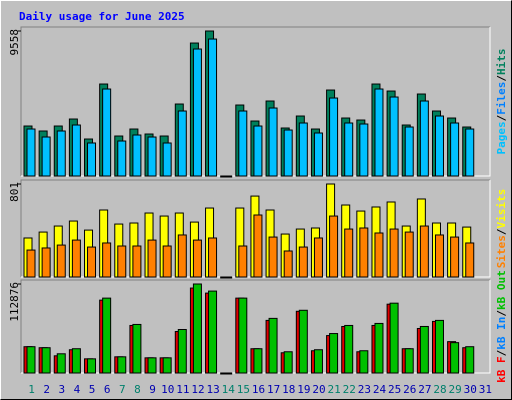 Image resolution: width=512 pixels, height=400 pixels. What do you see at coordinates (470, 389) in the screenshot?
I see `x-tick-label: 30` at bounding box center [470, 389].